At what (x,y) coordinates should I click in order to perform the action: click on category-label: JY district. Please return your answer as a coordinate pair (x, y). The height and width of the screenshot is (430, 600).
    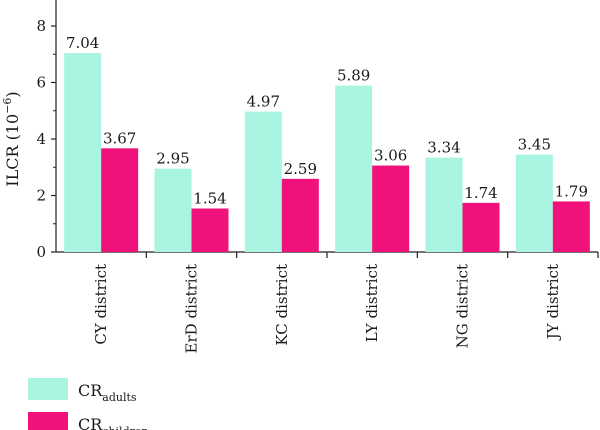
    Looking at the image, I should click on (553, 302).